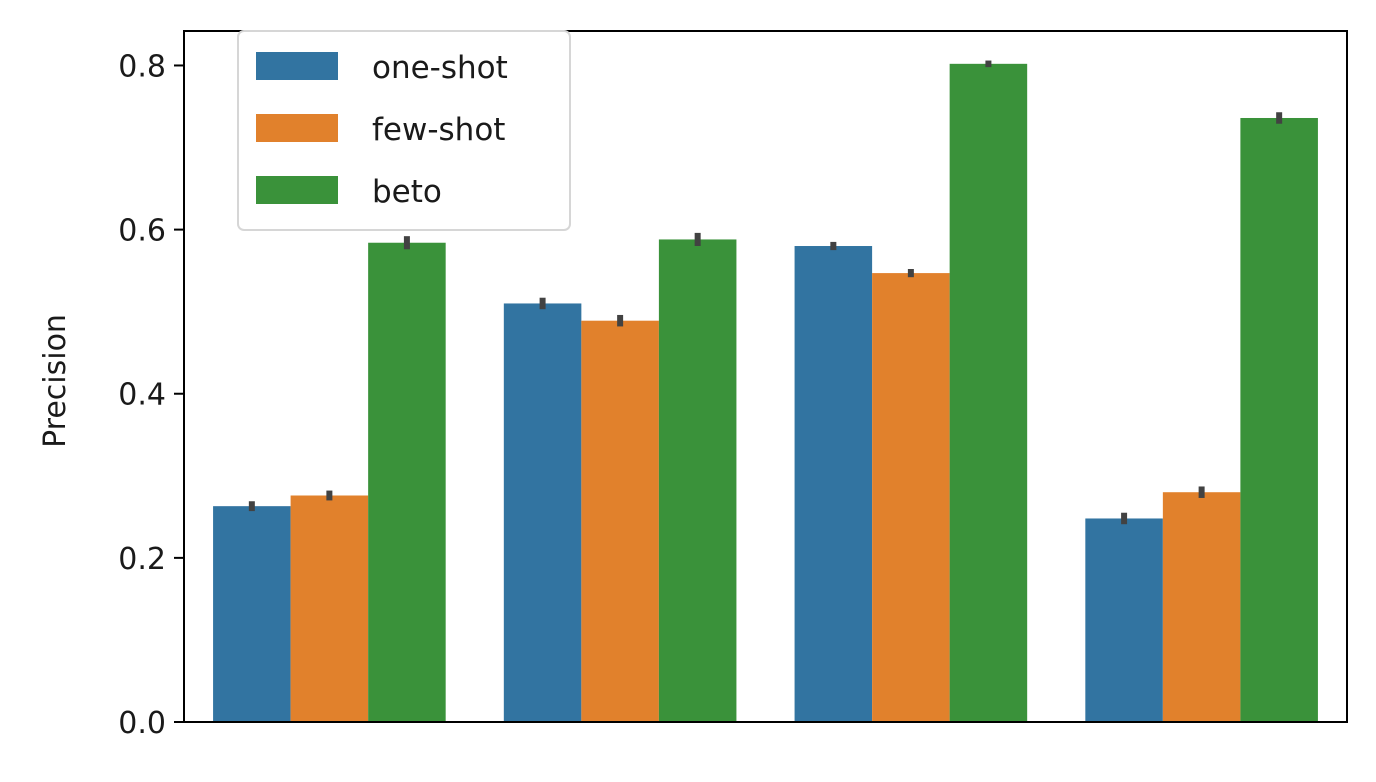 The width and height of the screenshot is (1376, 782). I want to click on legend-swatch-beto, so click(297, 190).